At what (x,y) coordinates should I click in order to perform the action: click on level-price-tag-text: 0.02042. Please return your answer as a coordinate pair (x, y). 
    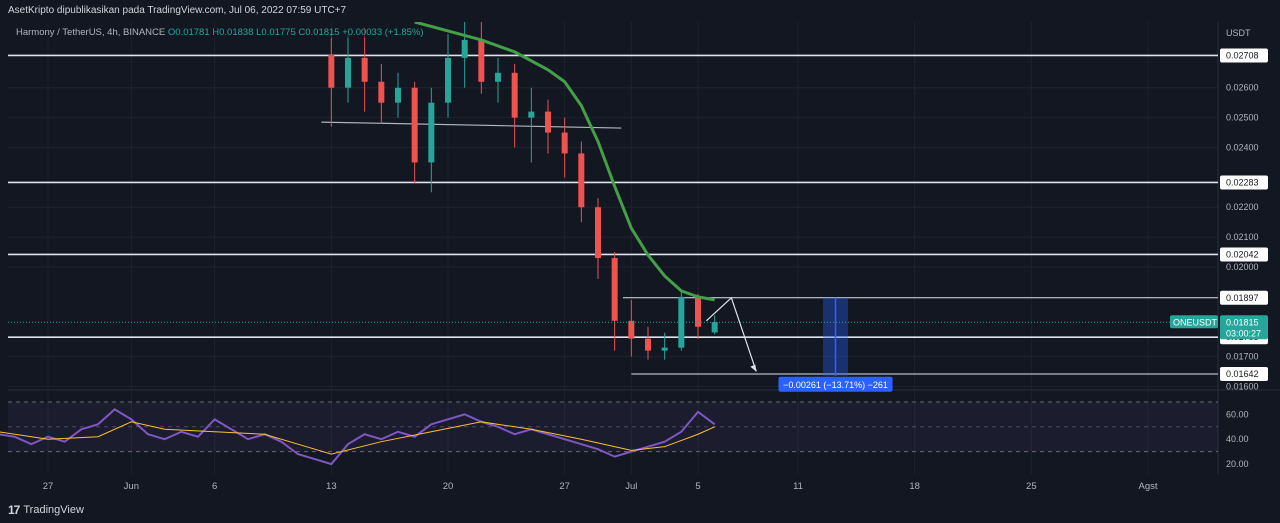
    Looking at the image, I should click on (1242, 254).